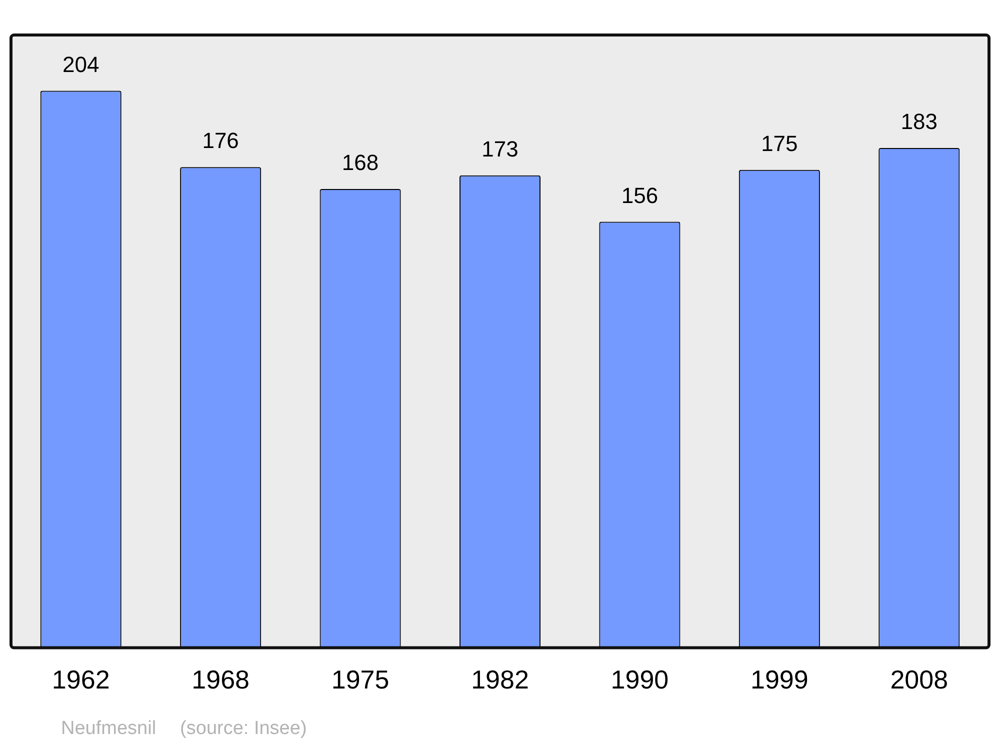 The height and width of the screenshot is (747, 1000). Describe the element at coordinates (779, 143) in the screenshot. I see `data-label: 175` at that location.